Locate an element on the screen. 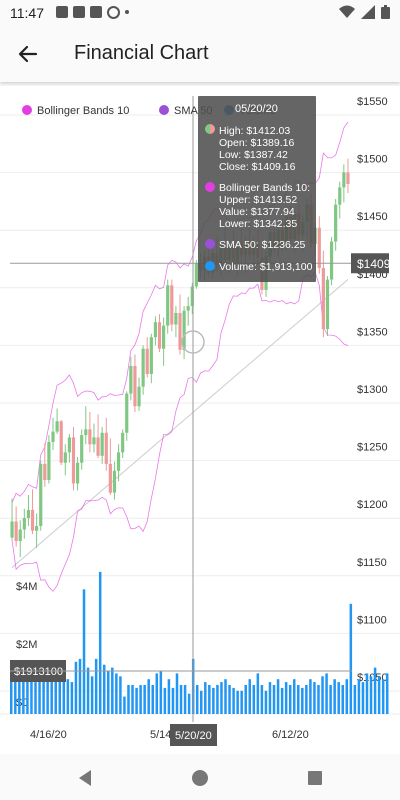  page-title: Financial Chart is located at coordinates (141, 53).